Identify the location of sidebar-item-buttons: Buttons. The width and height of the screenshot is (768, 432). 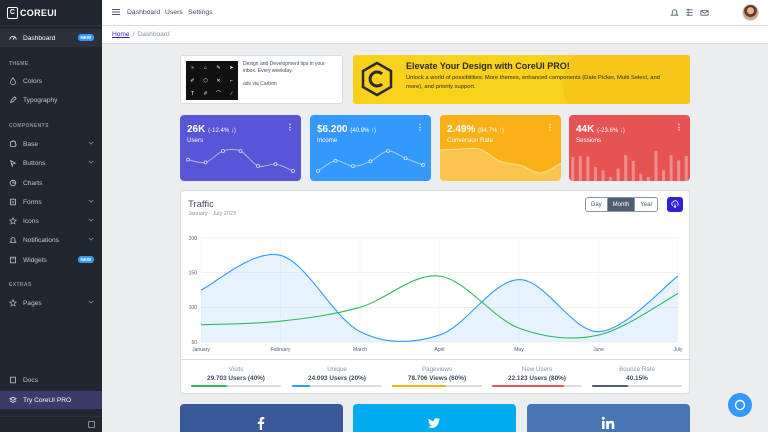
(51, 163).